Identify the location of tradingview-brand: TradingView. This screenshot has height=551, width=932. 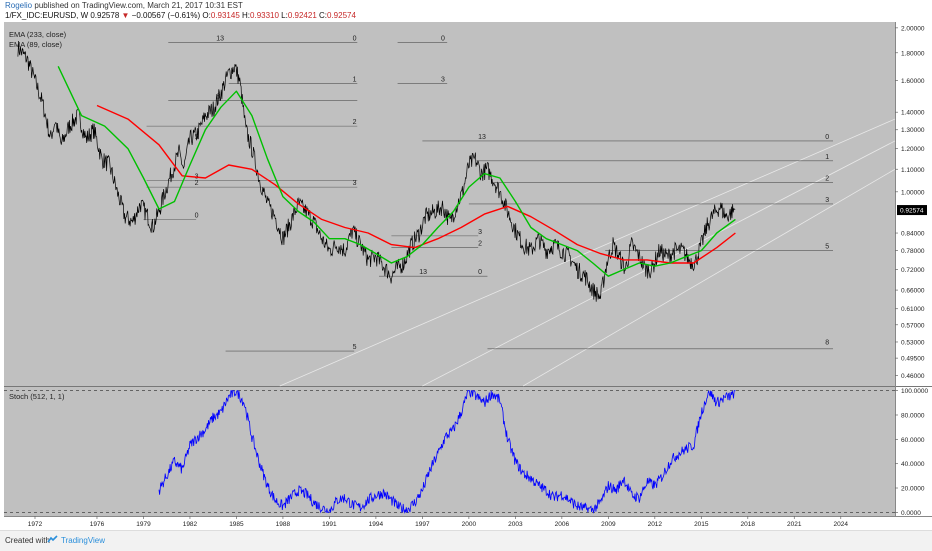
(83, 540).